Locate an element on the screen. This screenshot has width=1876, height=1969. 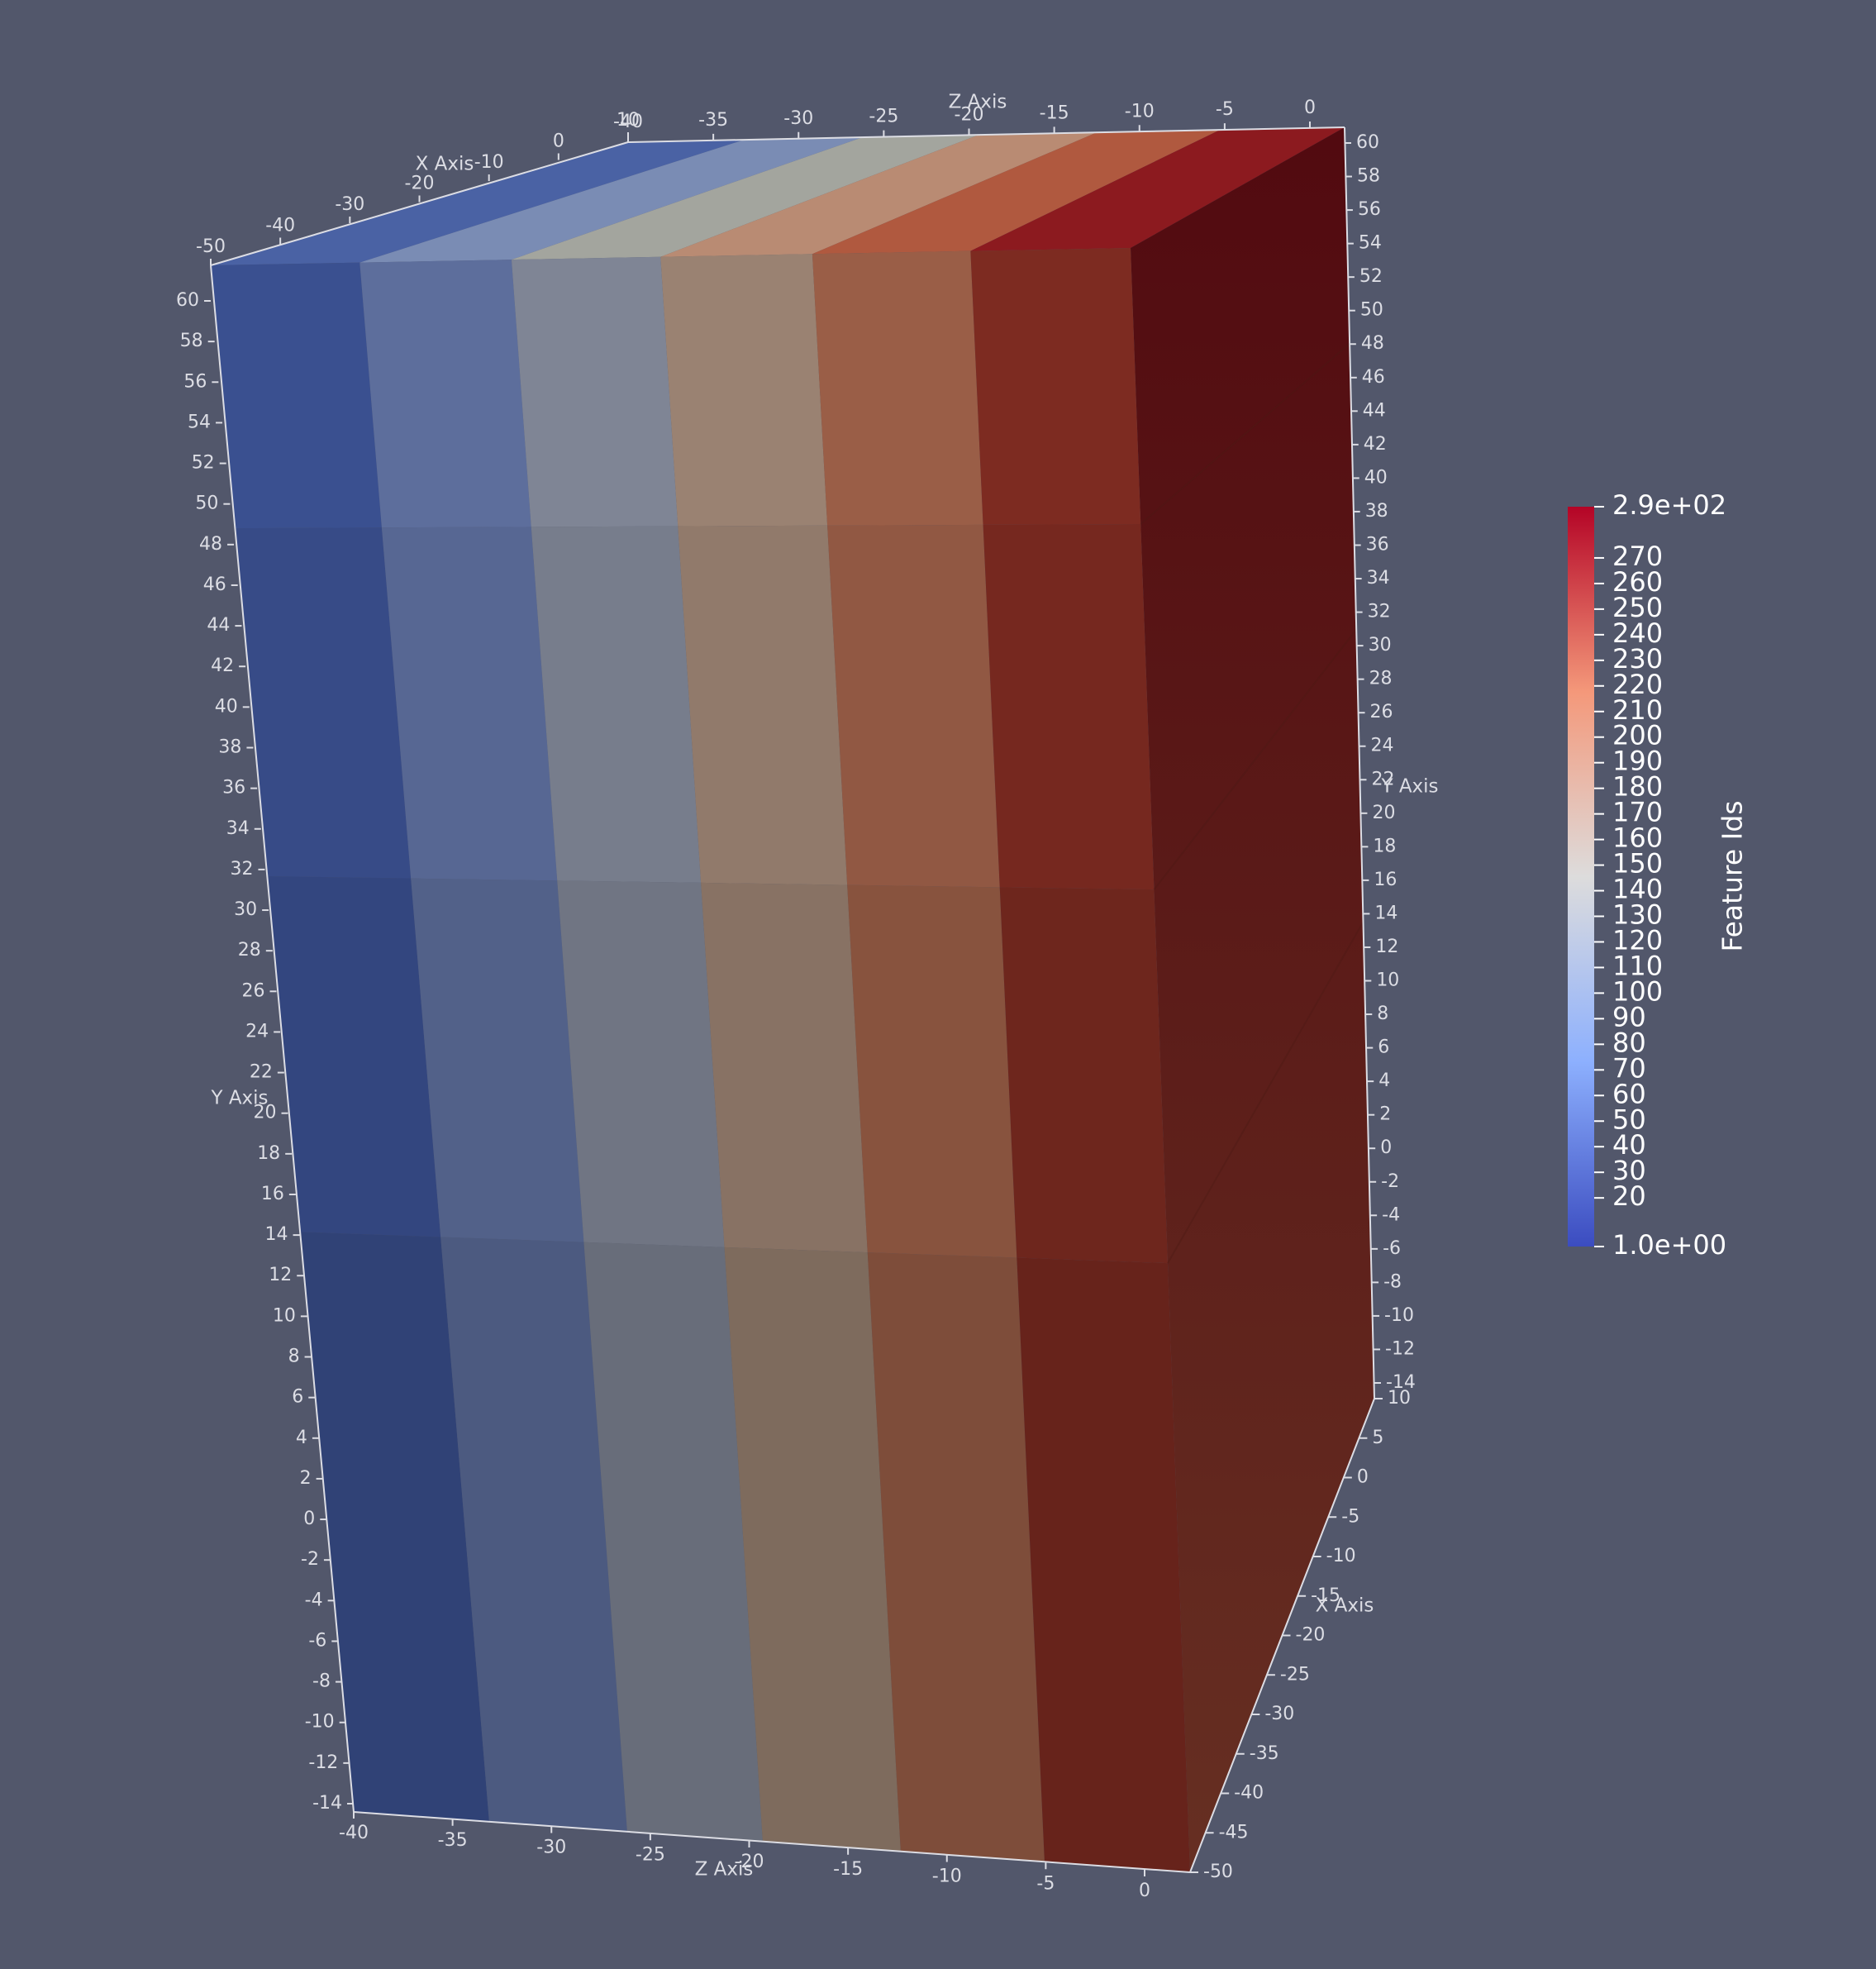
x-top-label: -40 is located at coordinates (280, 226).